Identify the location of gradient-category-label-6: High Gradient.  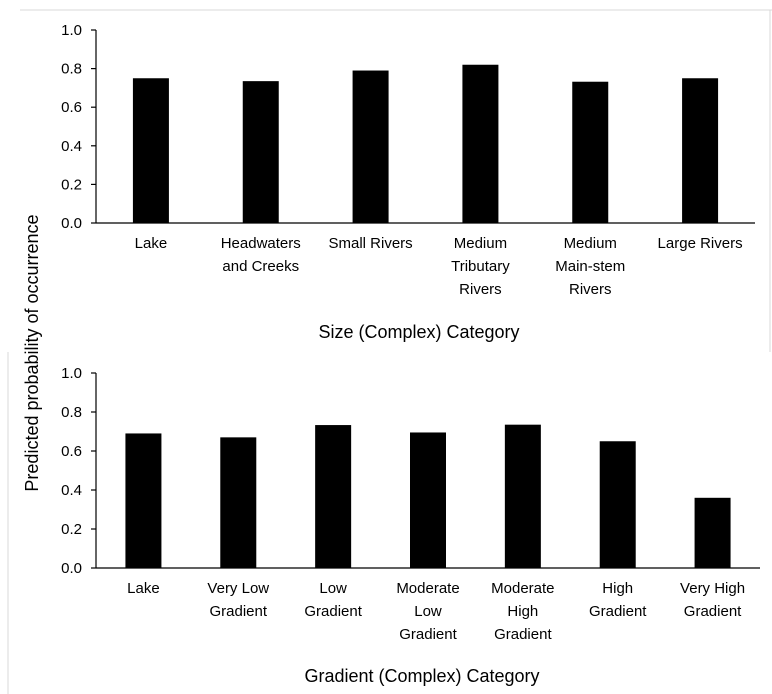
(618, 600).